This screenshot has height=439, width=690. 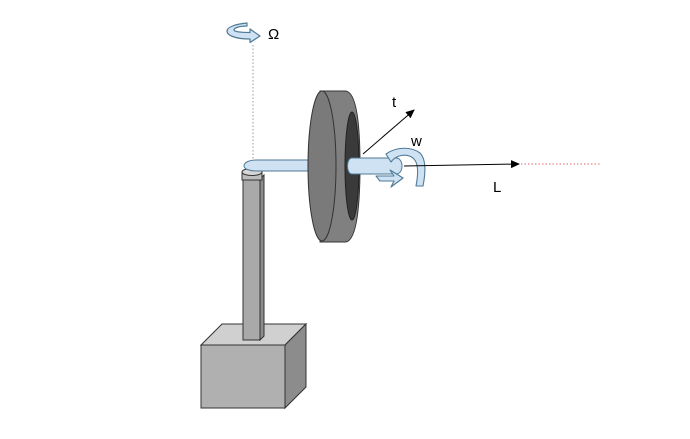 What do you see at coordinates (253, 366) in the screenshot?
I see `base-block` at bounding box center [253, 366].